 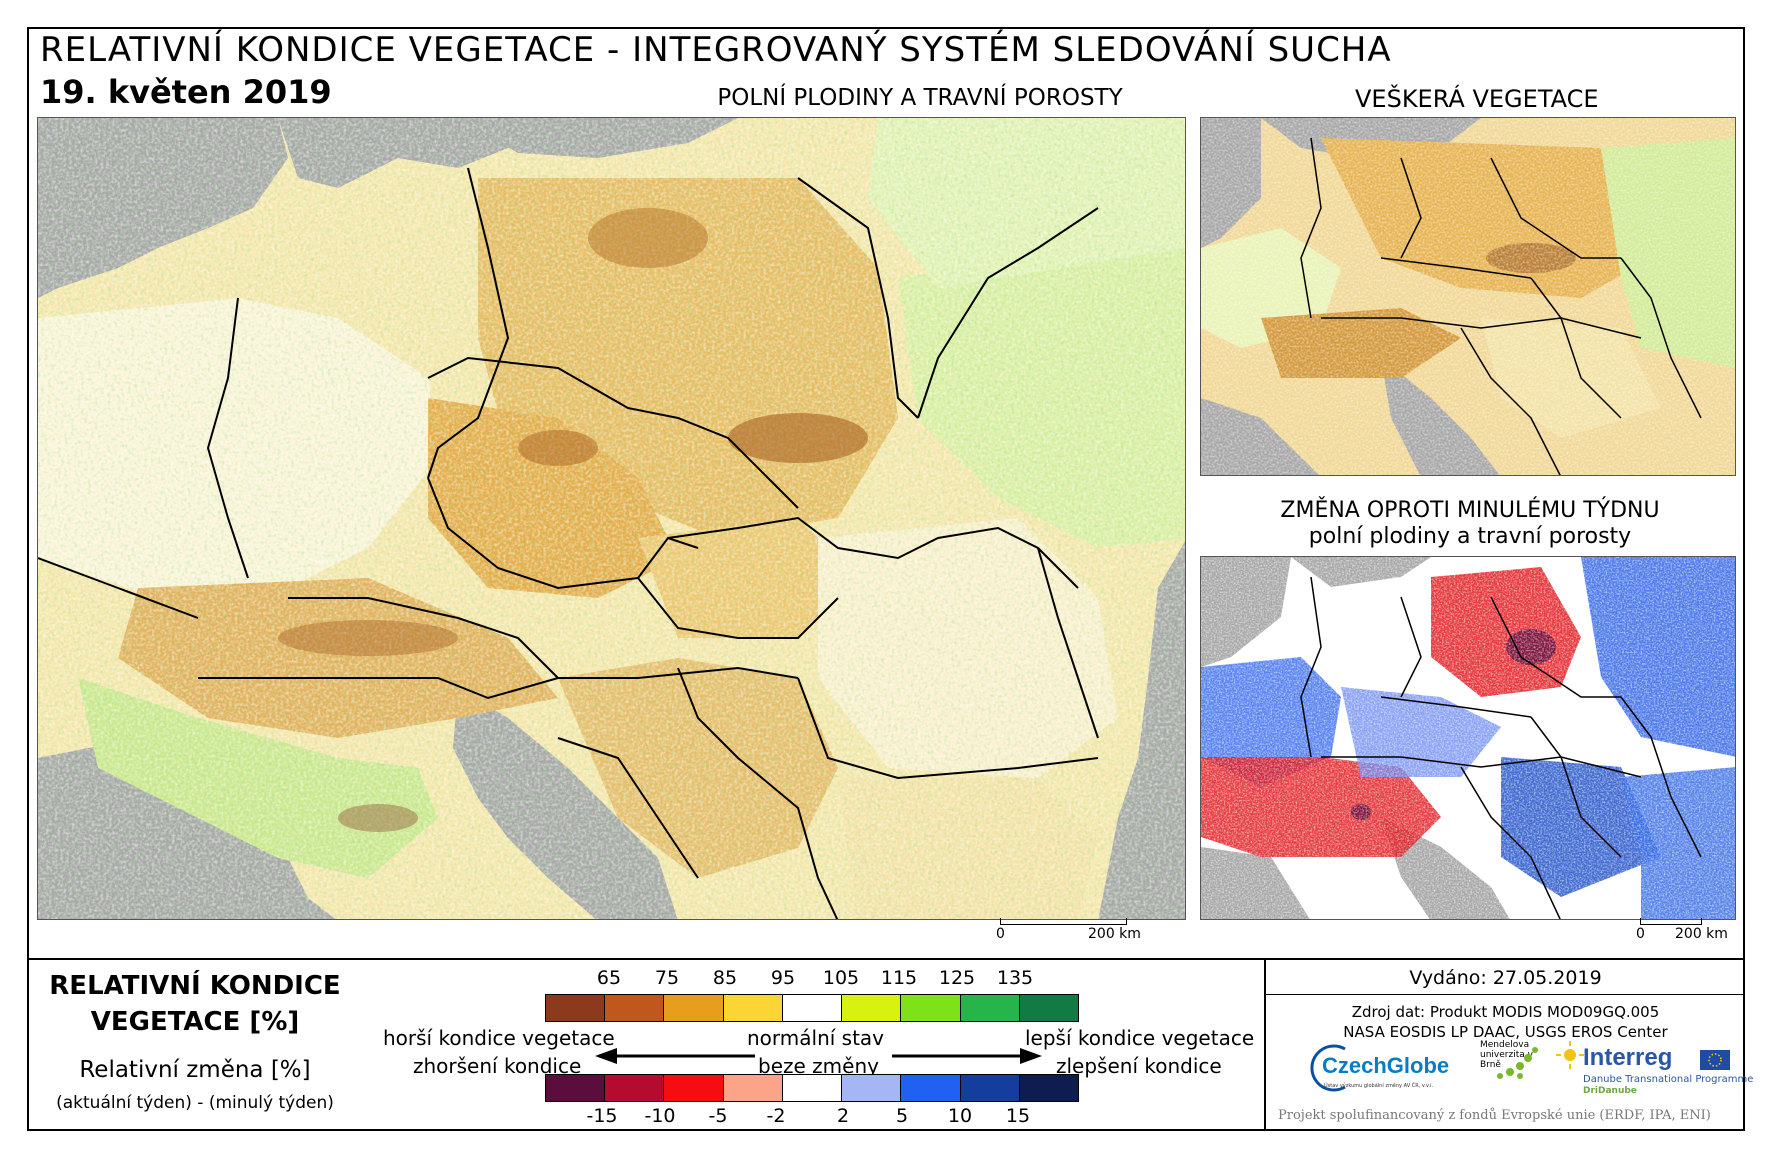 What do you see at coordinates (1139, 1066) in the screenshot?
I see `improving-label: zlepšení kondice` at bounding box center [1139, 1066].